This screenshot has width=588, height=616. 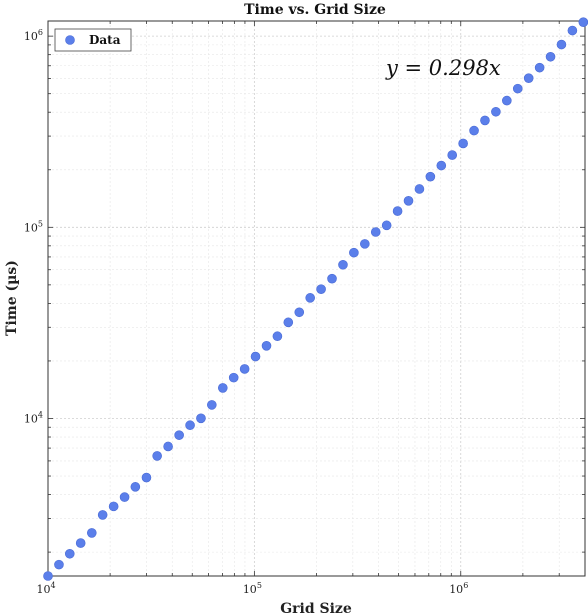 I want to click on legend-box, so click(x=93, y=40).